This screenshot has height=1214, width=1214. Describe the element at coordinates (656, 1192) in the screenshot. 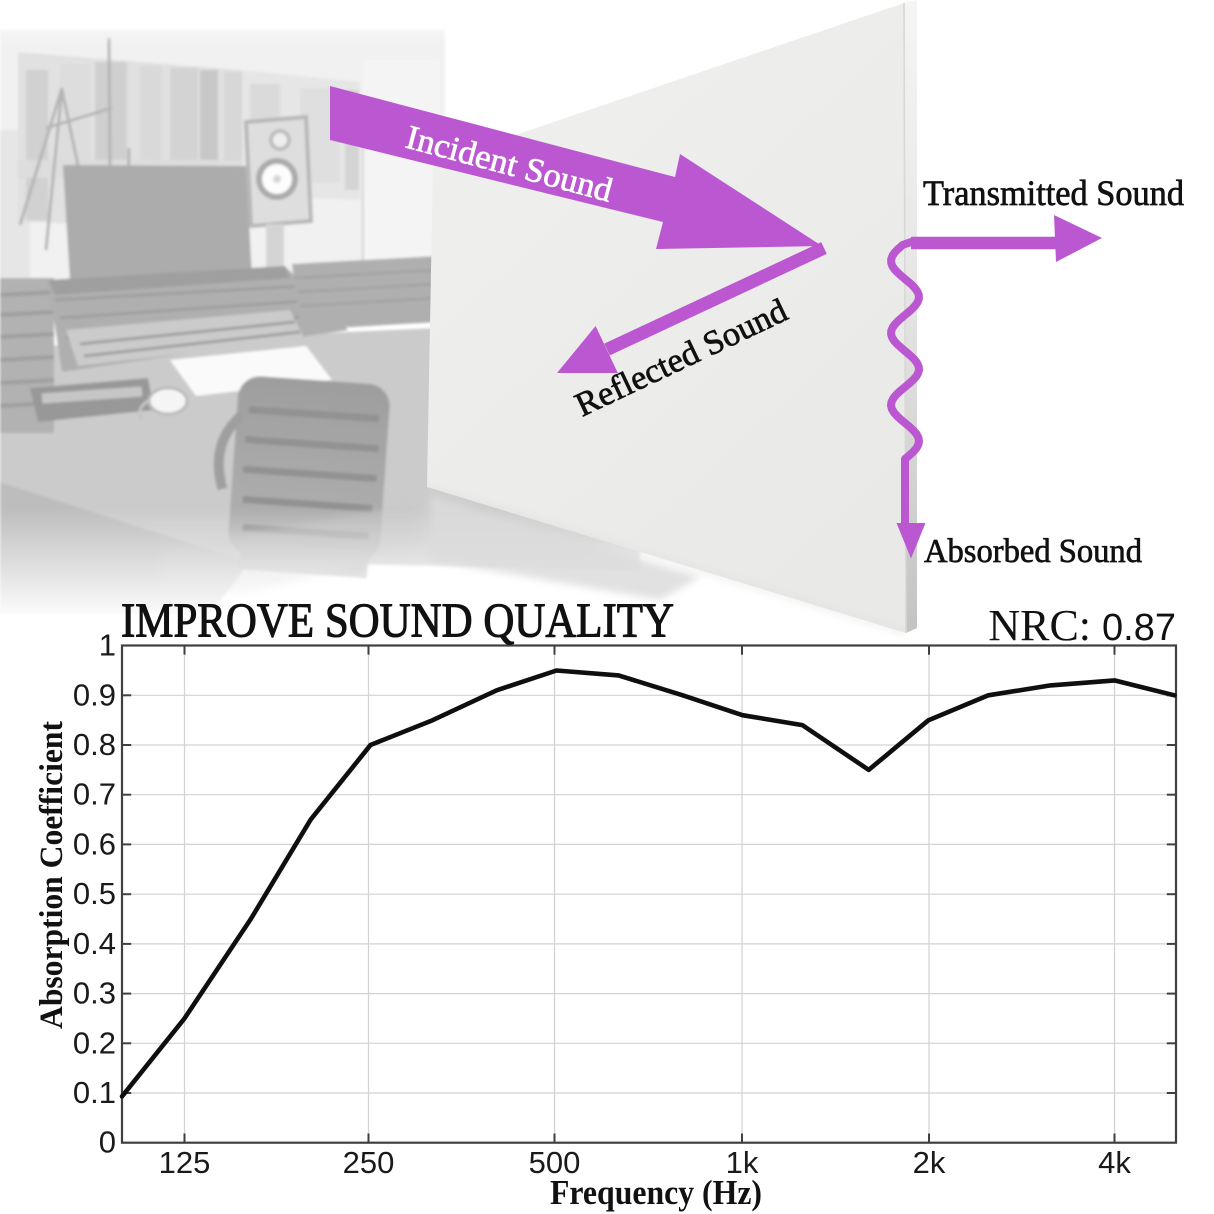

I see `svg-text: Frequency (Hz)` at that location.